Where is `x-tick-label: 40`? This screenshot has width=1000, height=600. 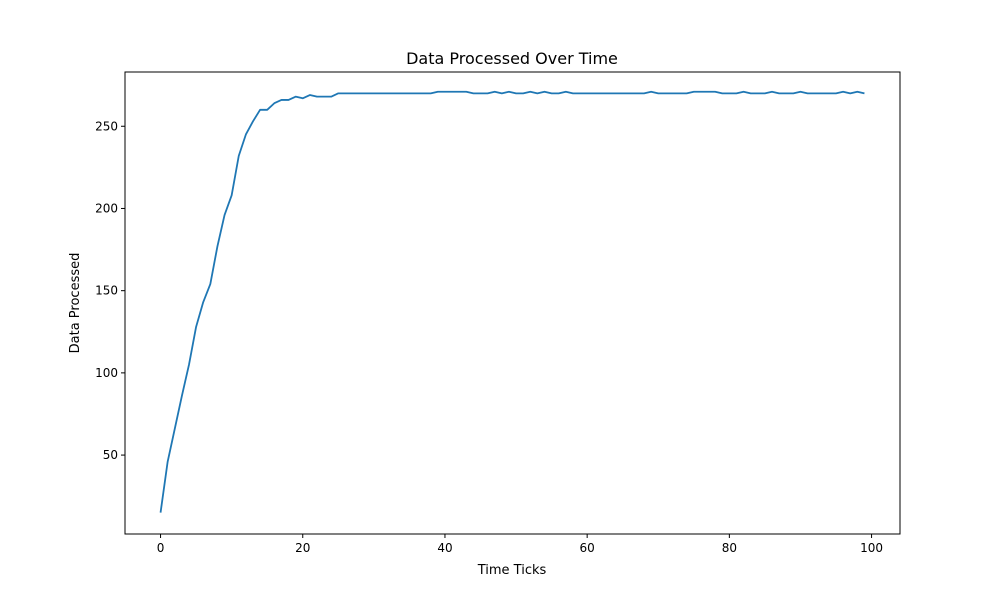
x-tick-label: 40 is located at coordinates (444, 548).